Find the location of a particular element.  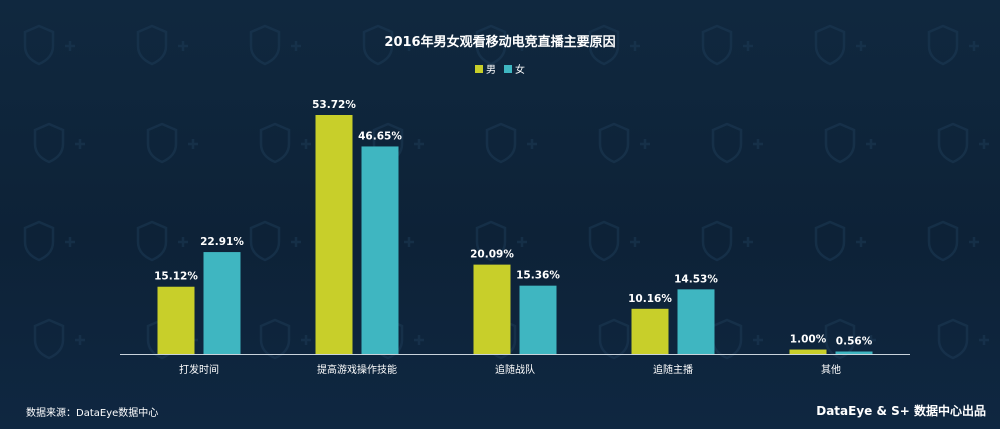

data-label: 15.36% is located at coordinates (538, 276).